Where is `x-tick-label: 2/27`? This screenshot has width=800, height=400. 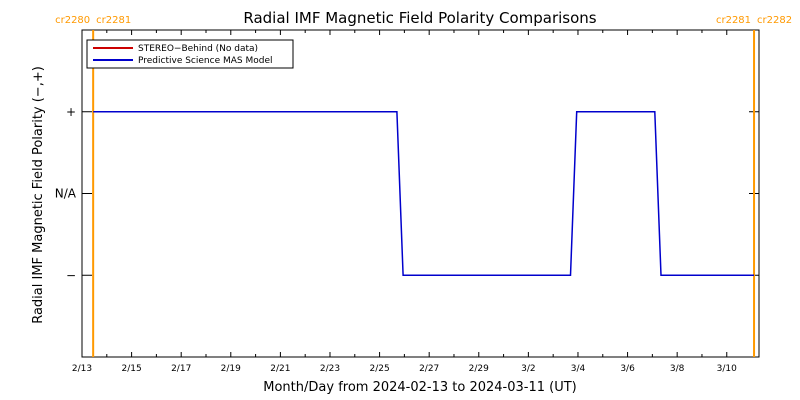 x-tick-label: 2/27 is located at coordinates (429, 369).